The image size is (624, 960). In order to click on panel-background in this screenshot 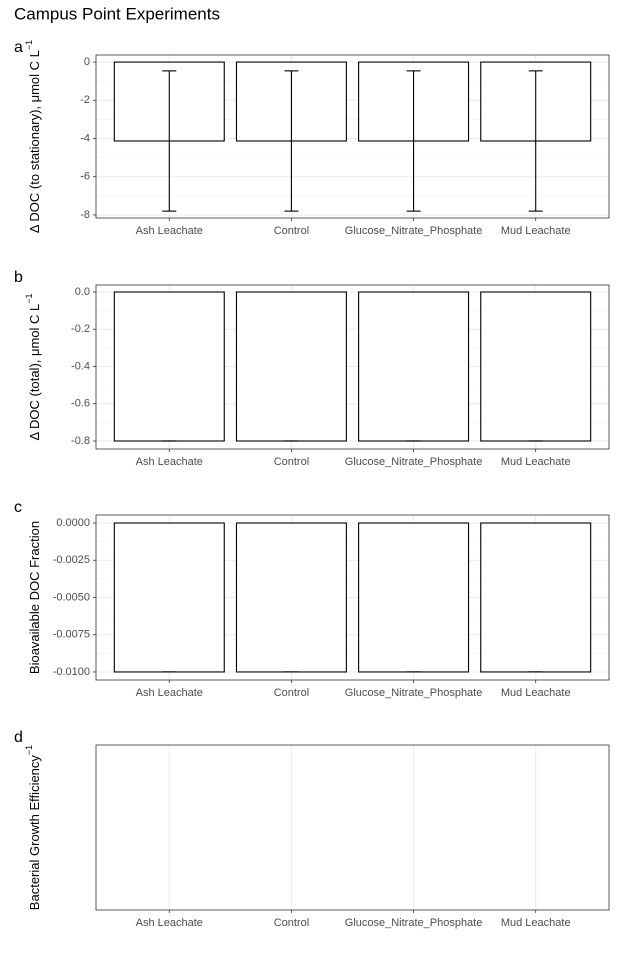, I will do `click(352, 827)`.